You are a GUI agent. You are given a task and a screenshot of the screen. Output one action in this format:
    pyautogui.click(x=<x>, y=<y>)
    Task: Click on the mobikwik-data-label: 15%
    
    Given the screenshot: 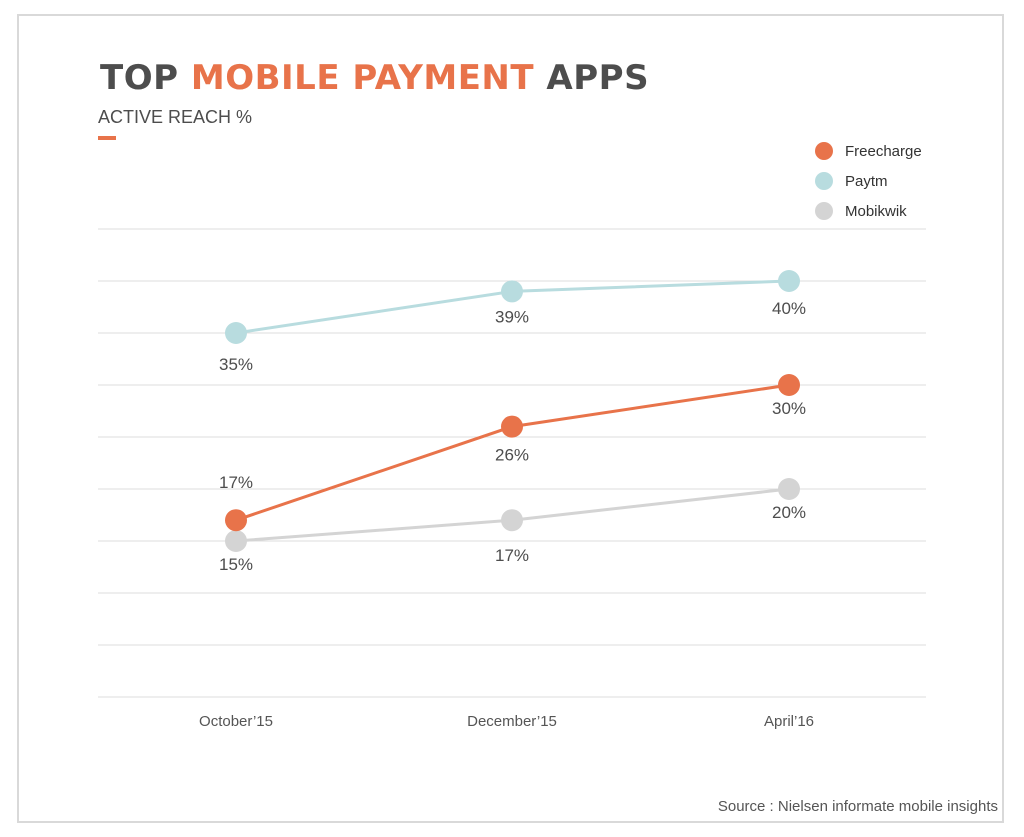 What is the action you would take?
    pyautogui.click(x=236, y=564)
    